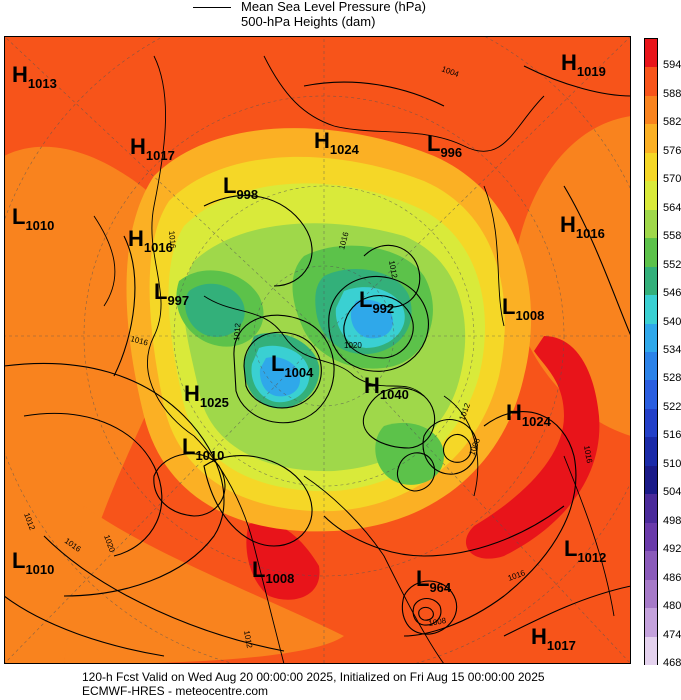 The width and height of the screenshot is (681, 700). I want to click on colorbar-label: 546, so click(672, 293).